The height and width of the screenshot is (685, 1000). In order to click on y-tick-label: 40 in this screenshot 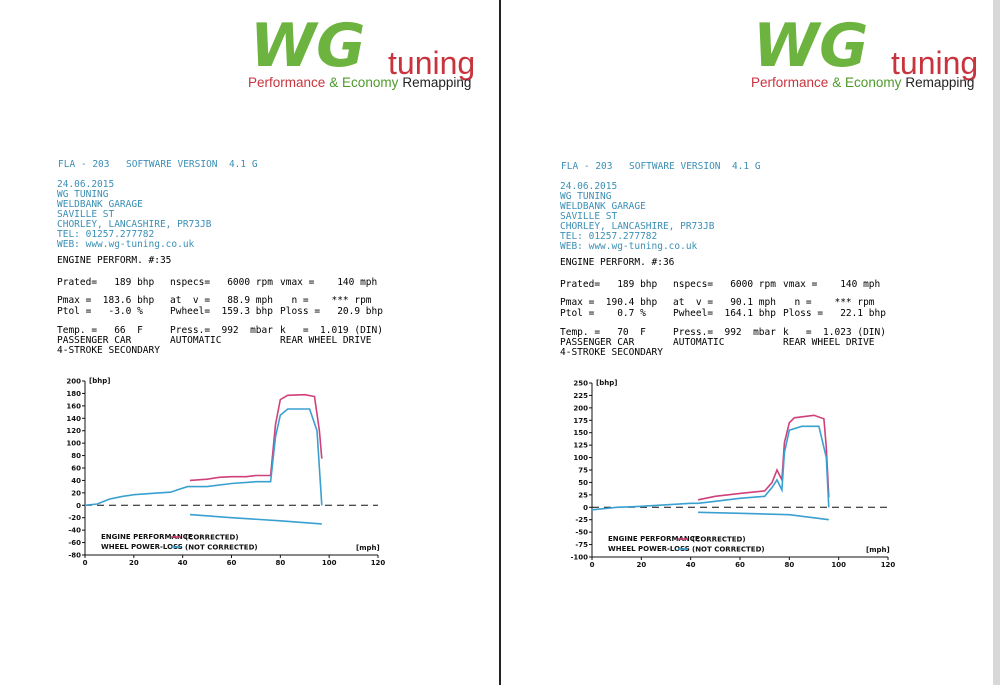, I will do `click(76, 481)`.